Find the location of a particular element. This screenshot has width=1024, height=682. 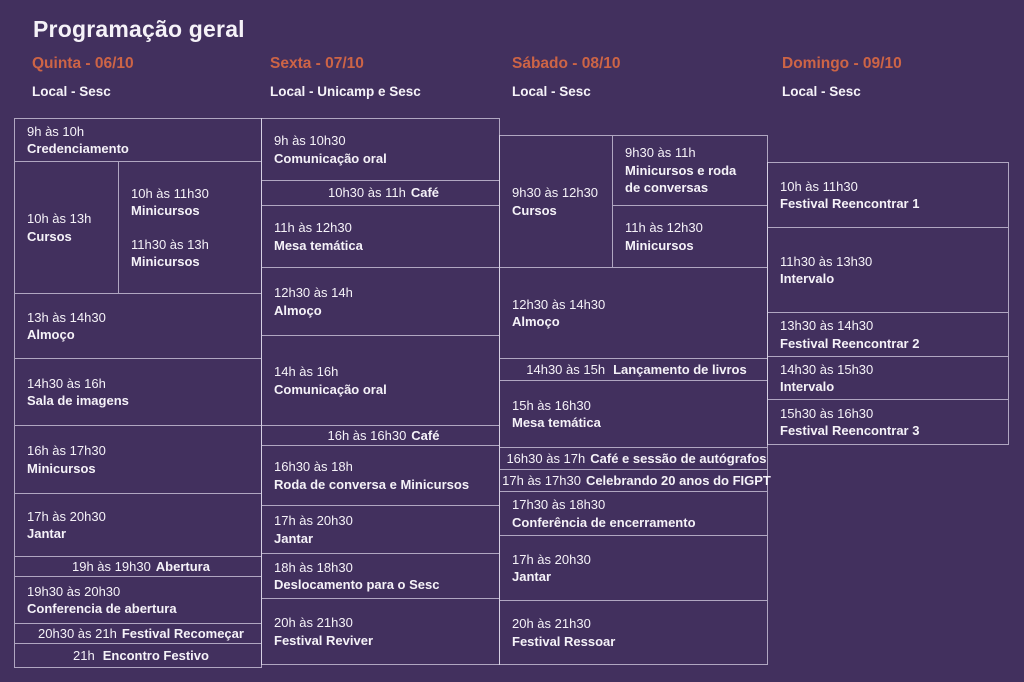

day-name: Quinta - 06/10 is located at coordinates (83, 63).